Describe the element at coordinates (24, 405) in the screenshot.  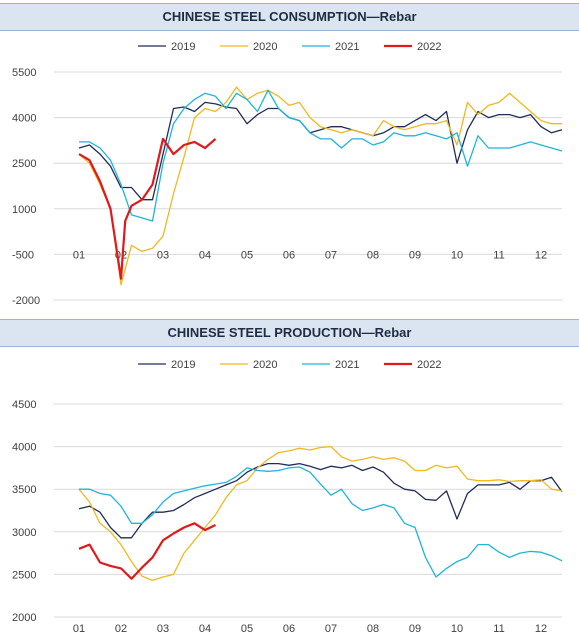
I see `y-tick-label: 4500` at that location.